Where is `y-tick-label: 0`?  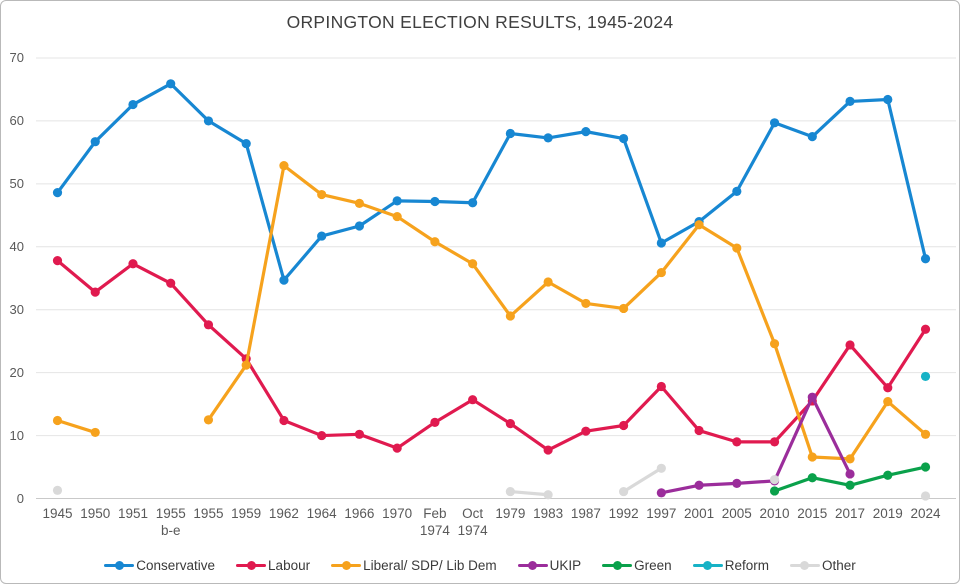
y-tick-label: 0 is located at coordinates (20, 498).